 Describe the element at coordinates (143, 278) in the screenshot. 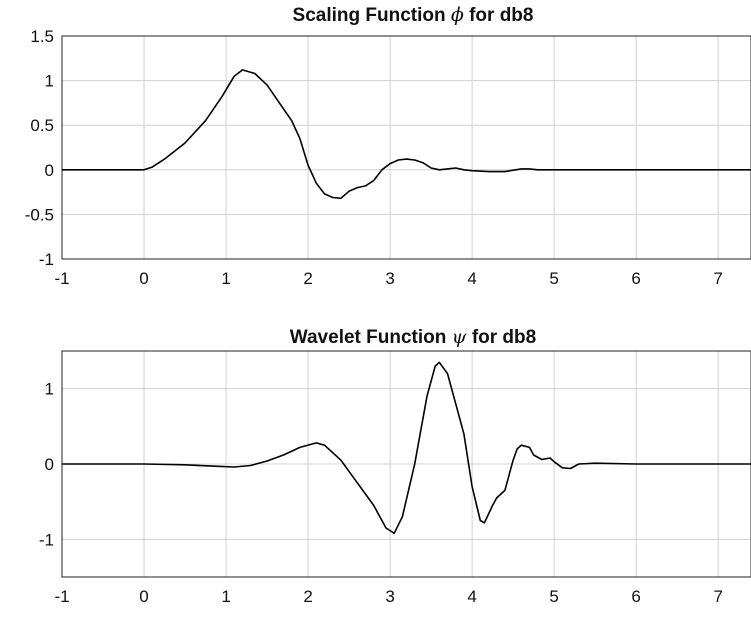

I see `scaling-plot-x-tick-label: 0` at that location.